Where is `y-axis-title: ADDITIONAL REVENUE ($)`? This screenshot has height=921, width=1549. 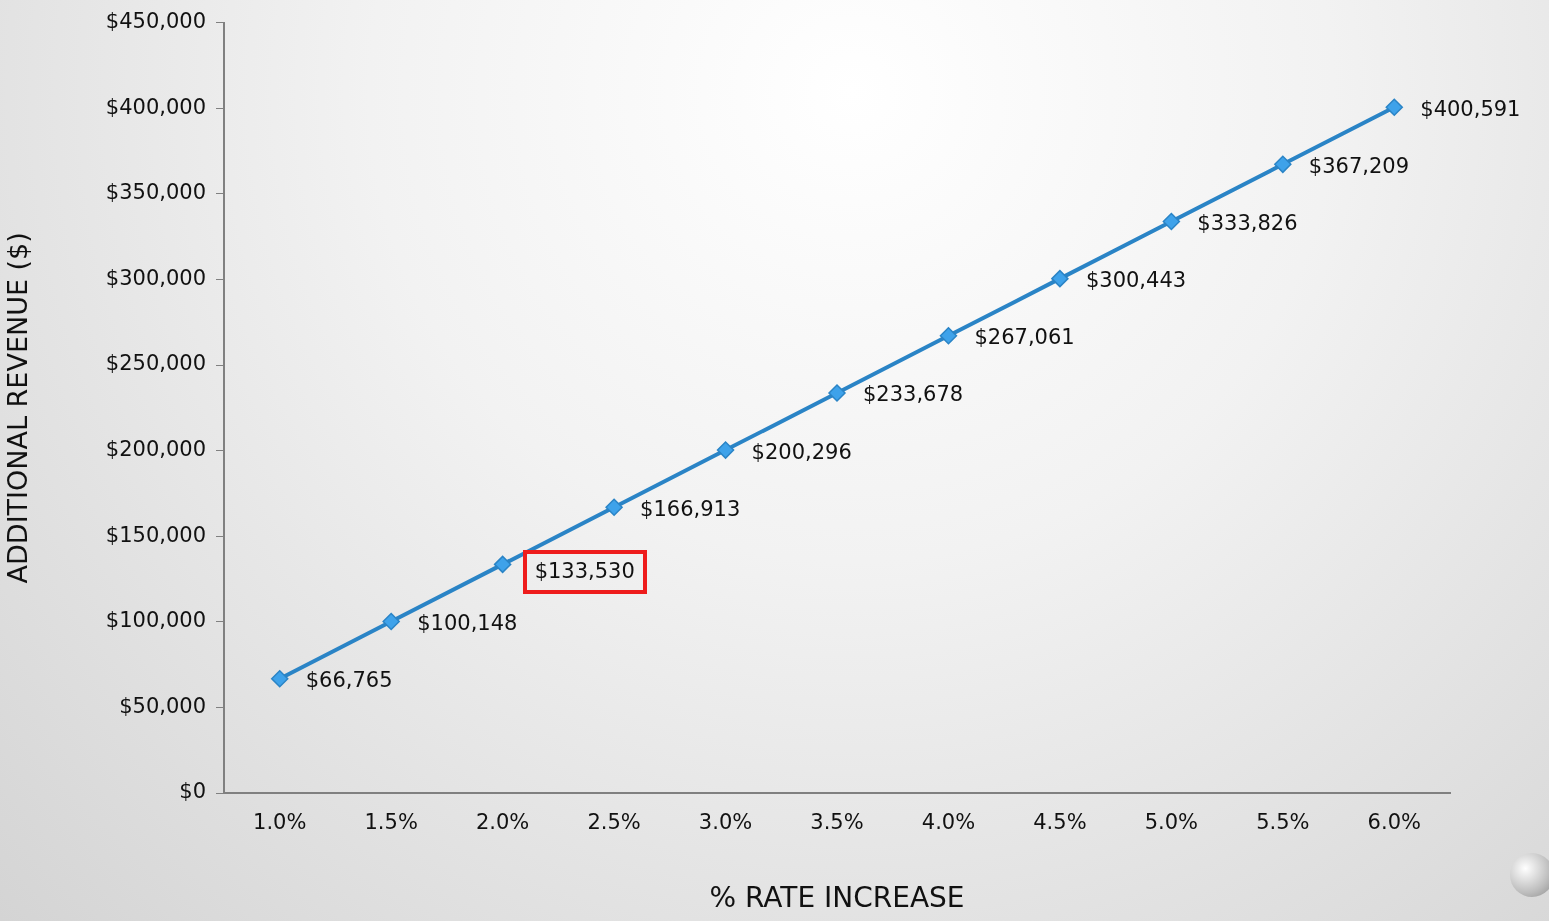
y-axis-title: ADDITIONAL REVENUE ($) is located at coordinates (18, 408).